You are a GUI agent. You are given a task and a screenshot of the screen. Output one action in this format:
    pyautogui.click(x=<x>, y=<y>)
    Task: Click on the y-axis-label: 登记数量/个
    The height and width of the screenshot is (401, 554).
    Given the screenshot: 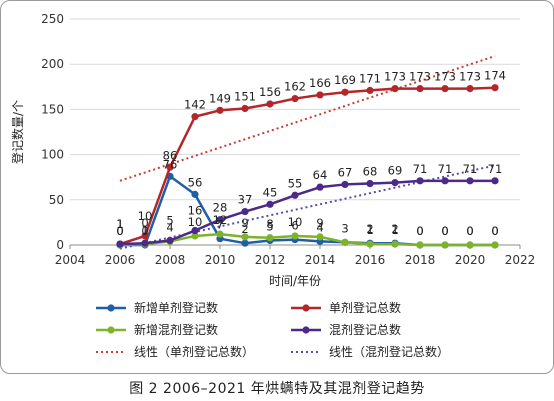 What is the action you would take?
    pyautogui.click(x=17, y=132)
    